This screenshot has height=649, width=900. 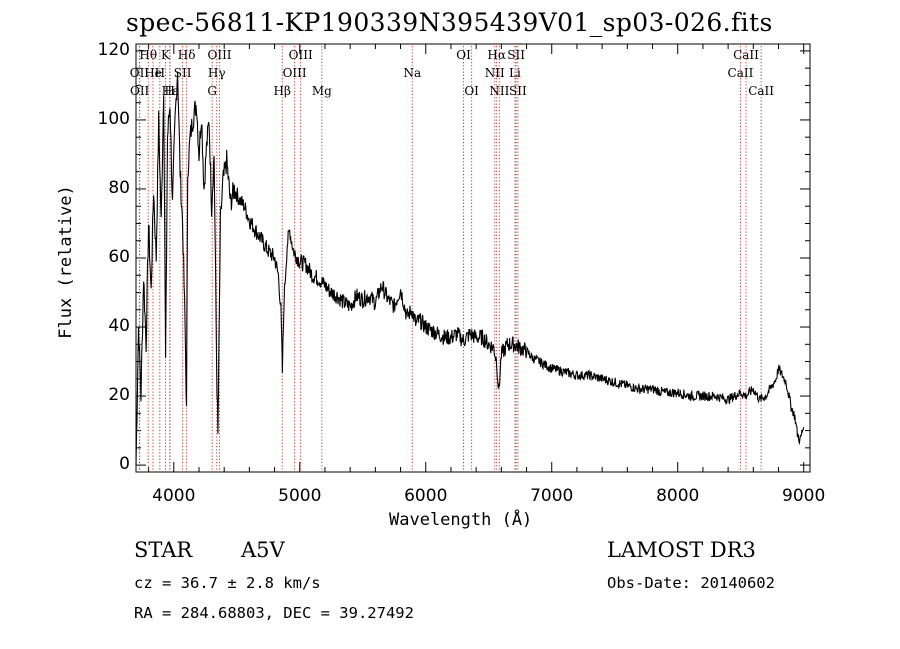 I want to click on line-label-hθ: Hθ, so click(x=148, y=55).